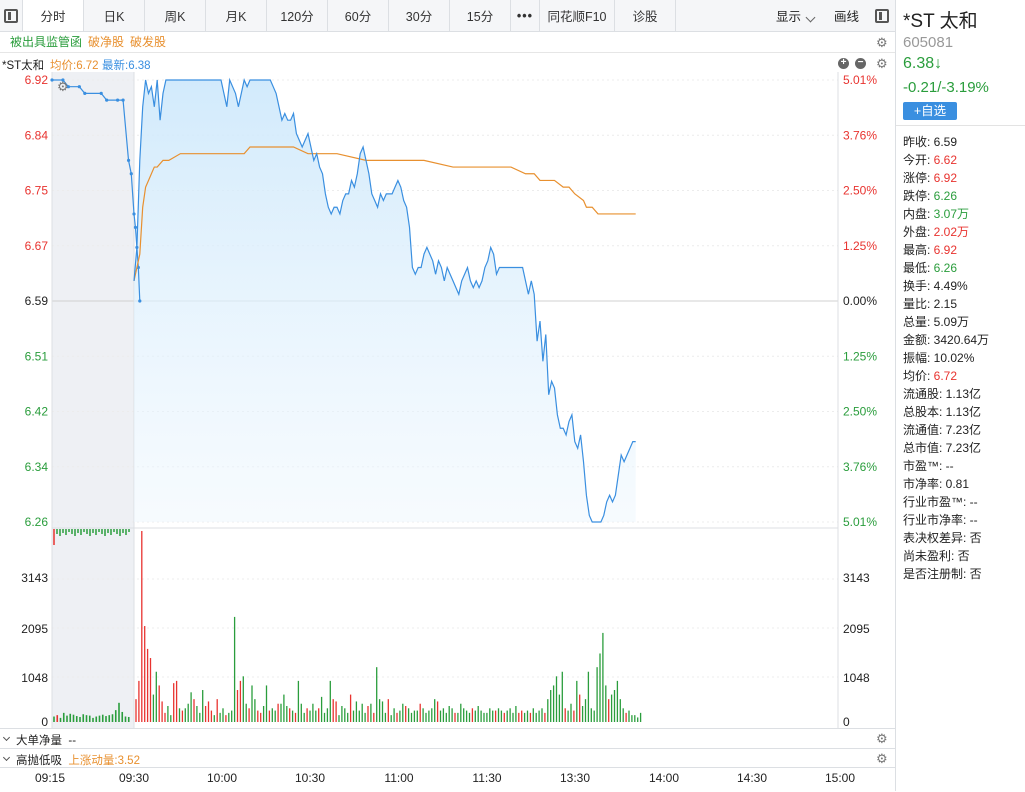  What do you see at coordinates (917, 160) in the screenshot?
I see `stat-label: 今开:` at bounding box center [917, 160].